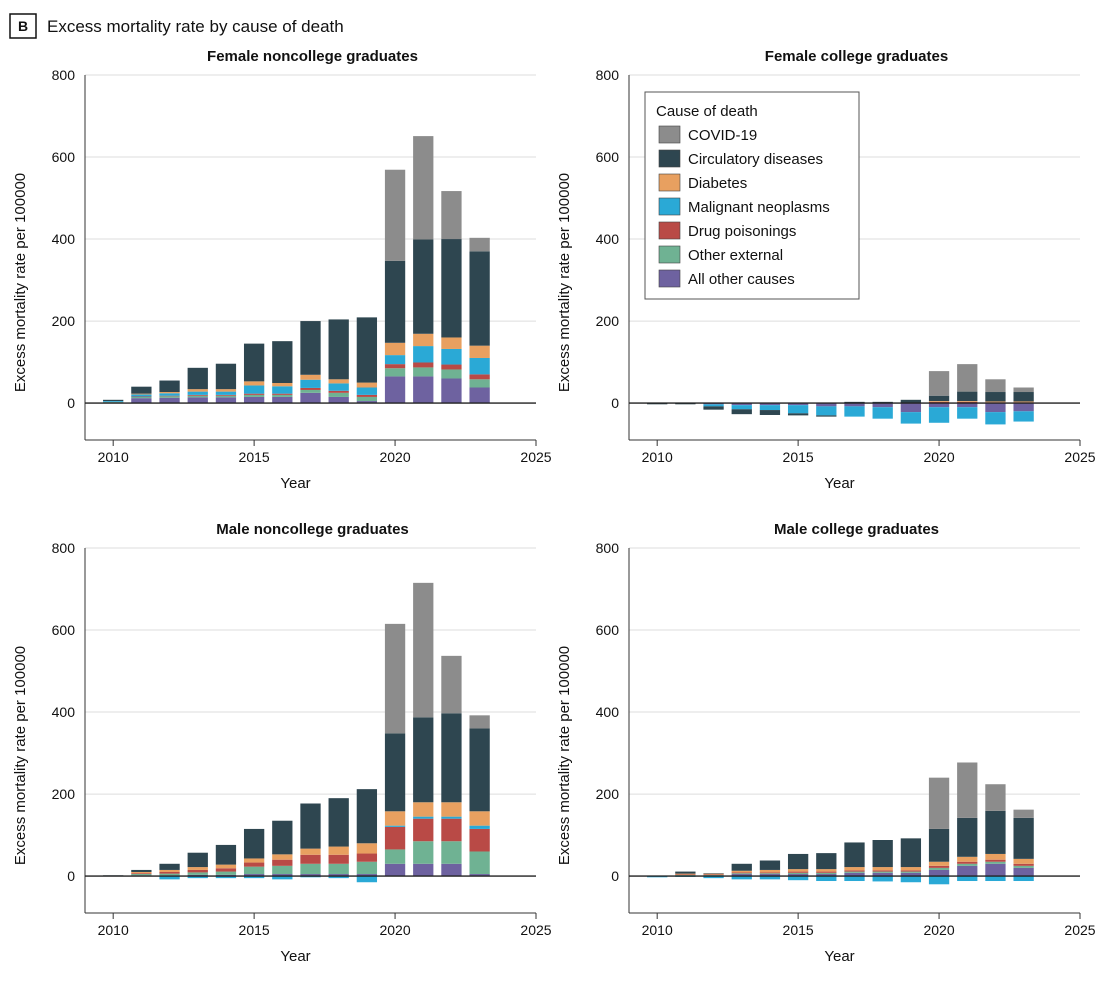 The height and width of the screenshot is (995, 1120). I want to click on bar-malignant-neoplasms-2015, so click(254, 877).